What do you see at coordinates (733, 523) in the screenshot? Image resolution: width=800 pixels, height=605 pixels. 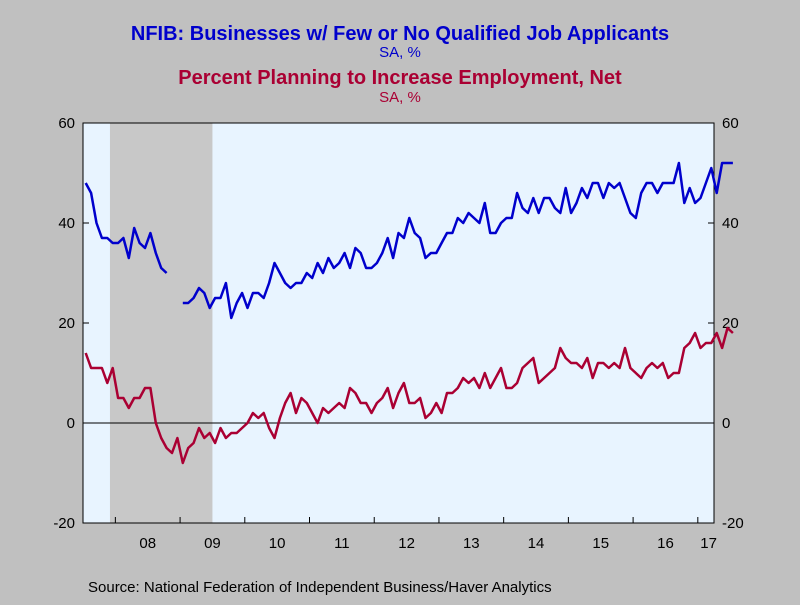 I see `y-tick-label-right: -20` at bounding box center [733, 523].